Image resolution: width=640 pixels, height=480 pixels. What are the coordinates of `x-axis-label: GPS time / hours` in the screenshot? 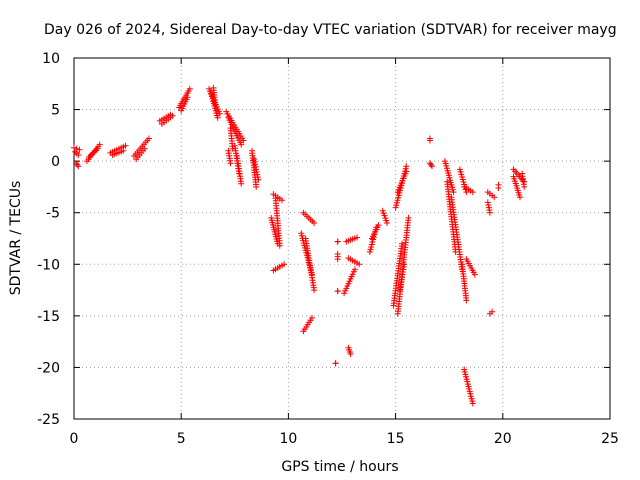 It's located at (339, 467).